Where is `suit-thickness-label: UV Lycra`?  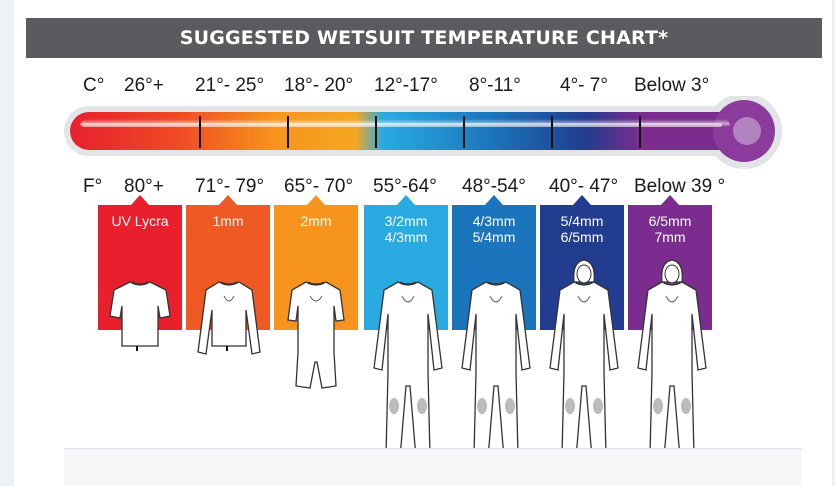 suit-thickness-label: UV Lycra is located at coordinates (140, 221).